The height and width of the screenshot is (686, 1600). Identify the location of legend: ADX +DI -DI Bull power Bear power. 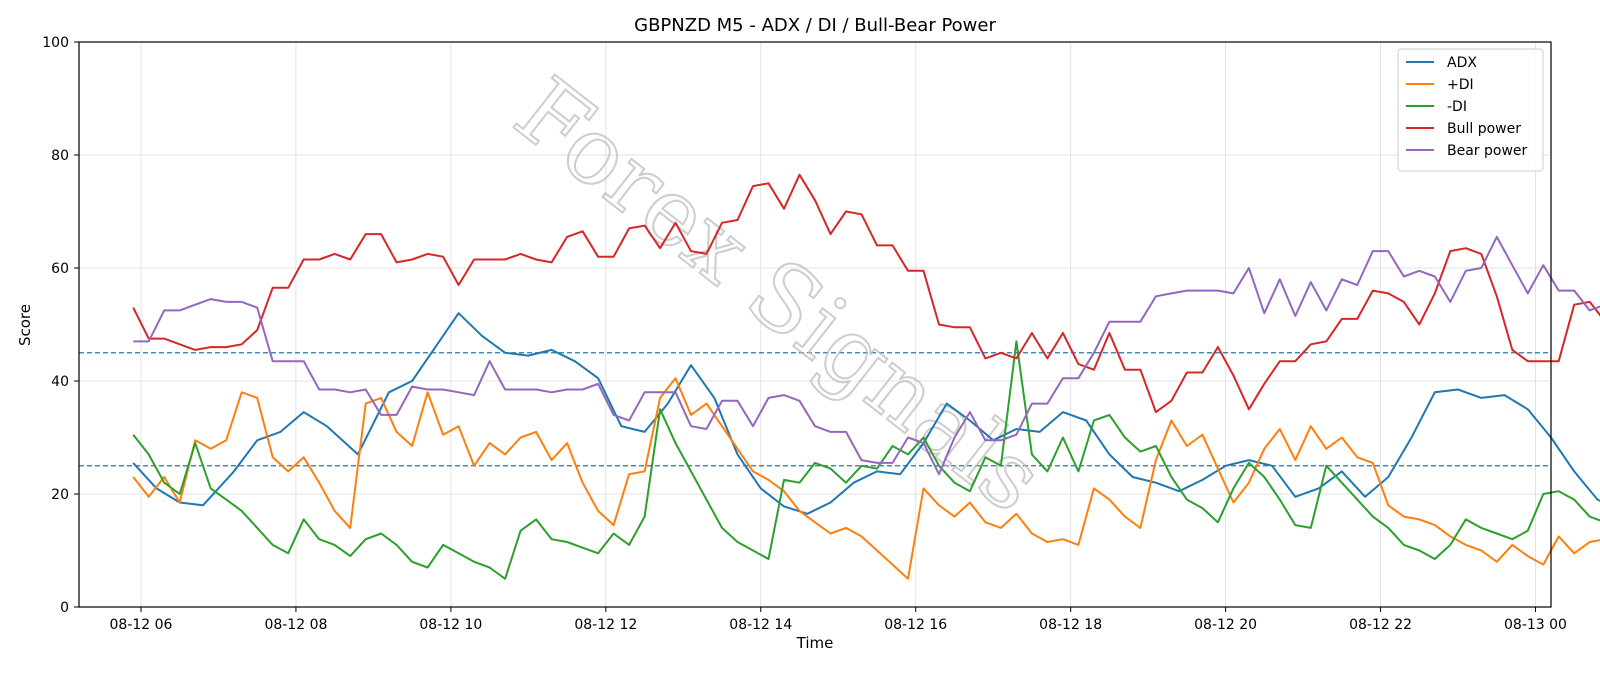
(1470, 110).